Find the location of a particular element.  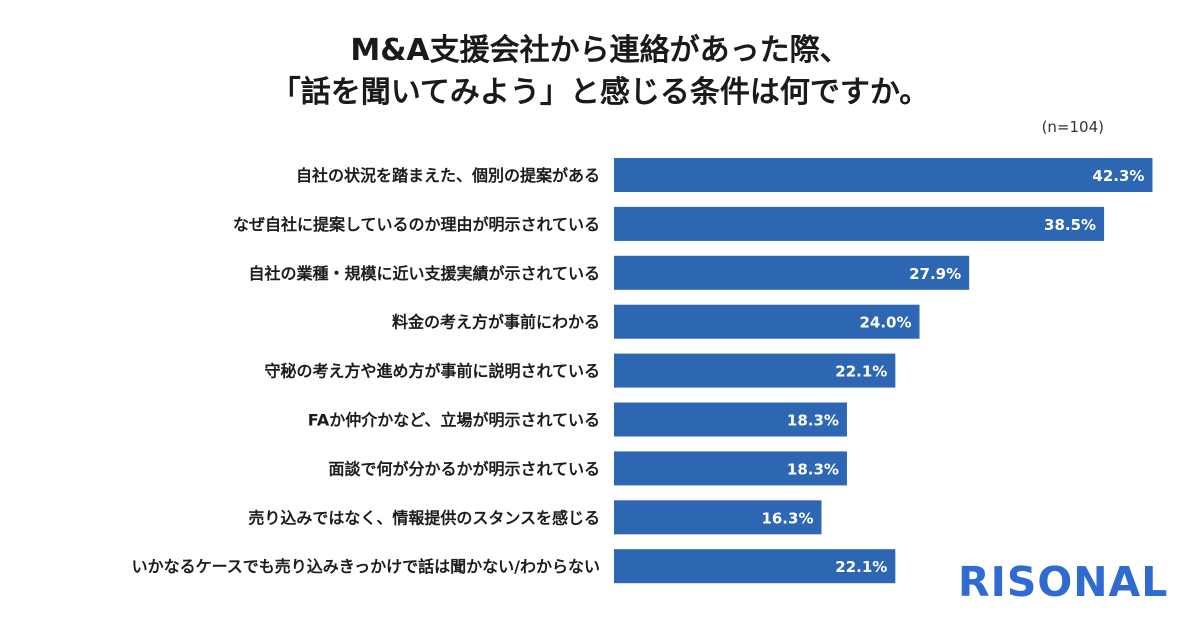

category-label-7: 面談で何が分かるかが明示されている is located at coordinates (464, 468).